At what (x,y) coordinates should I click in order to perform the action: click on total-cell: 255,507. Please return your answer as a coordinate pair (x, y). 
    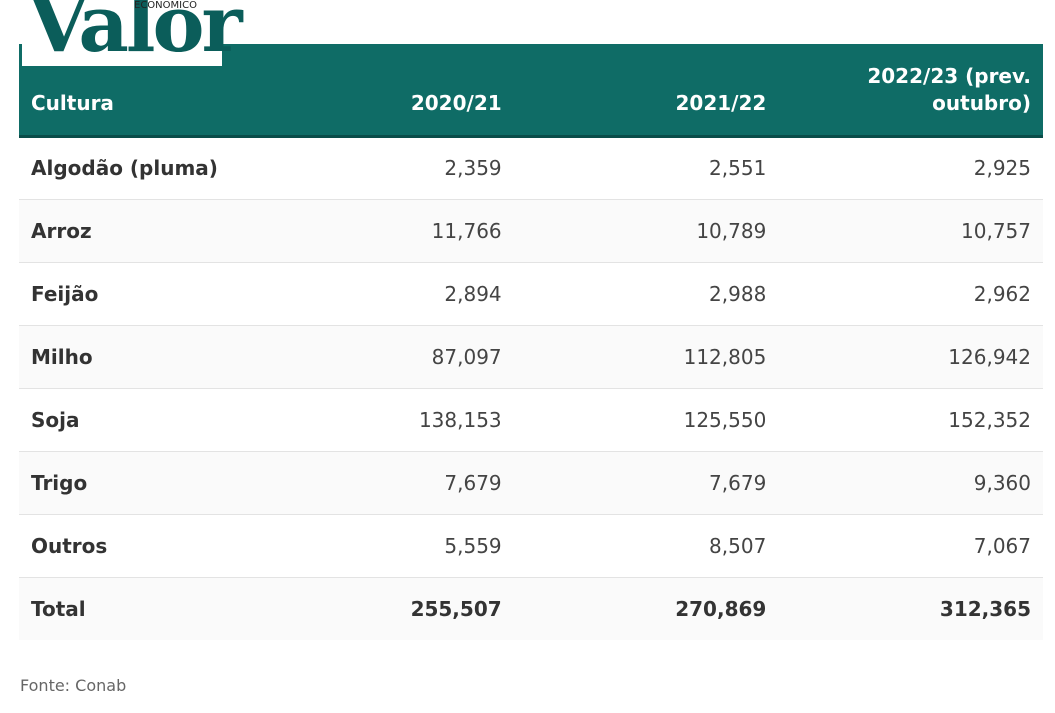
    Looking at the image, I should click on (381, 608).